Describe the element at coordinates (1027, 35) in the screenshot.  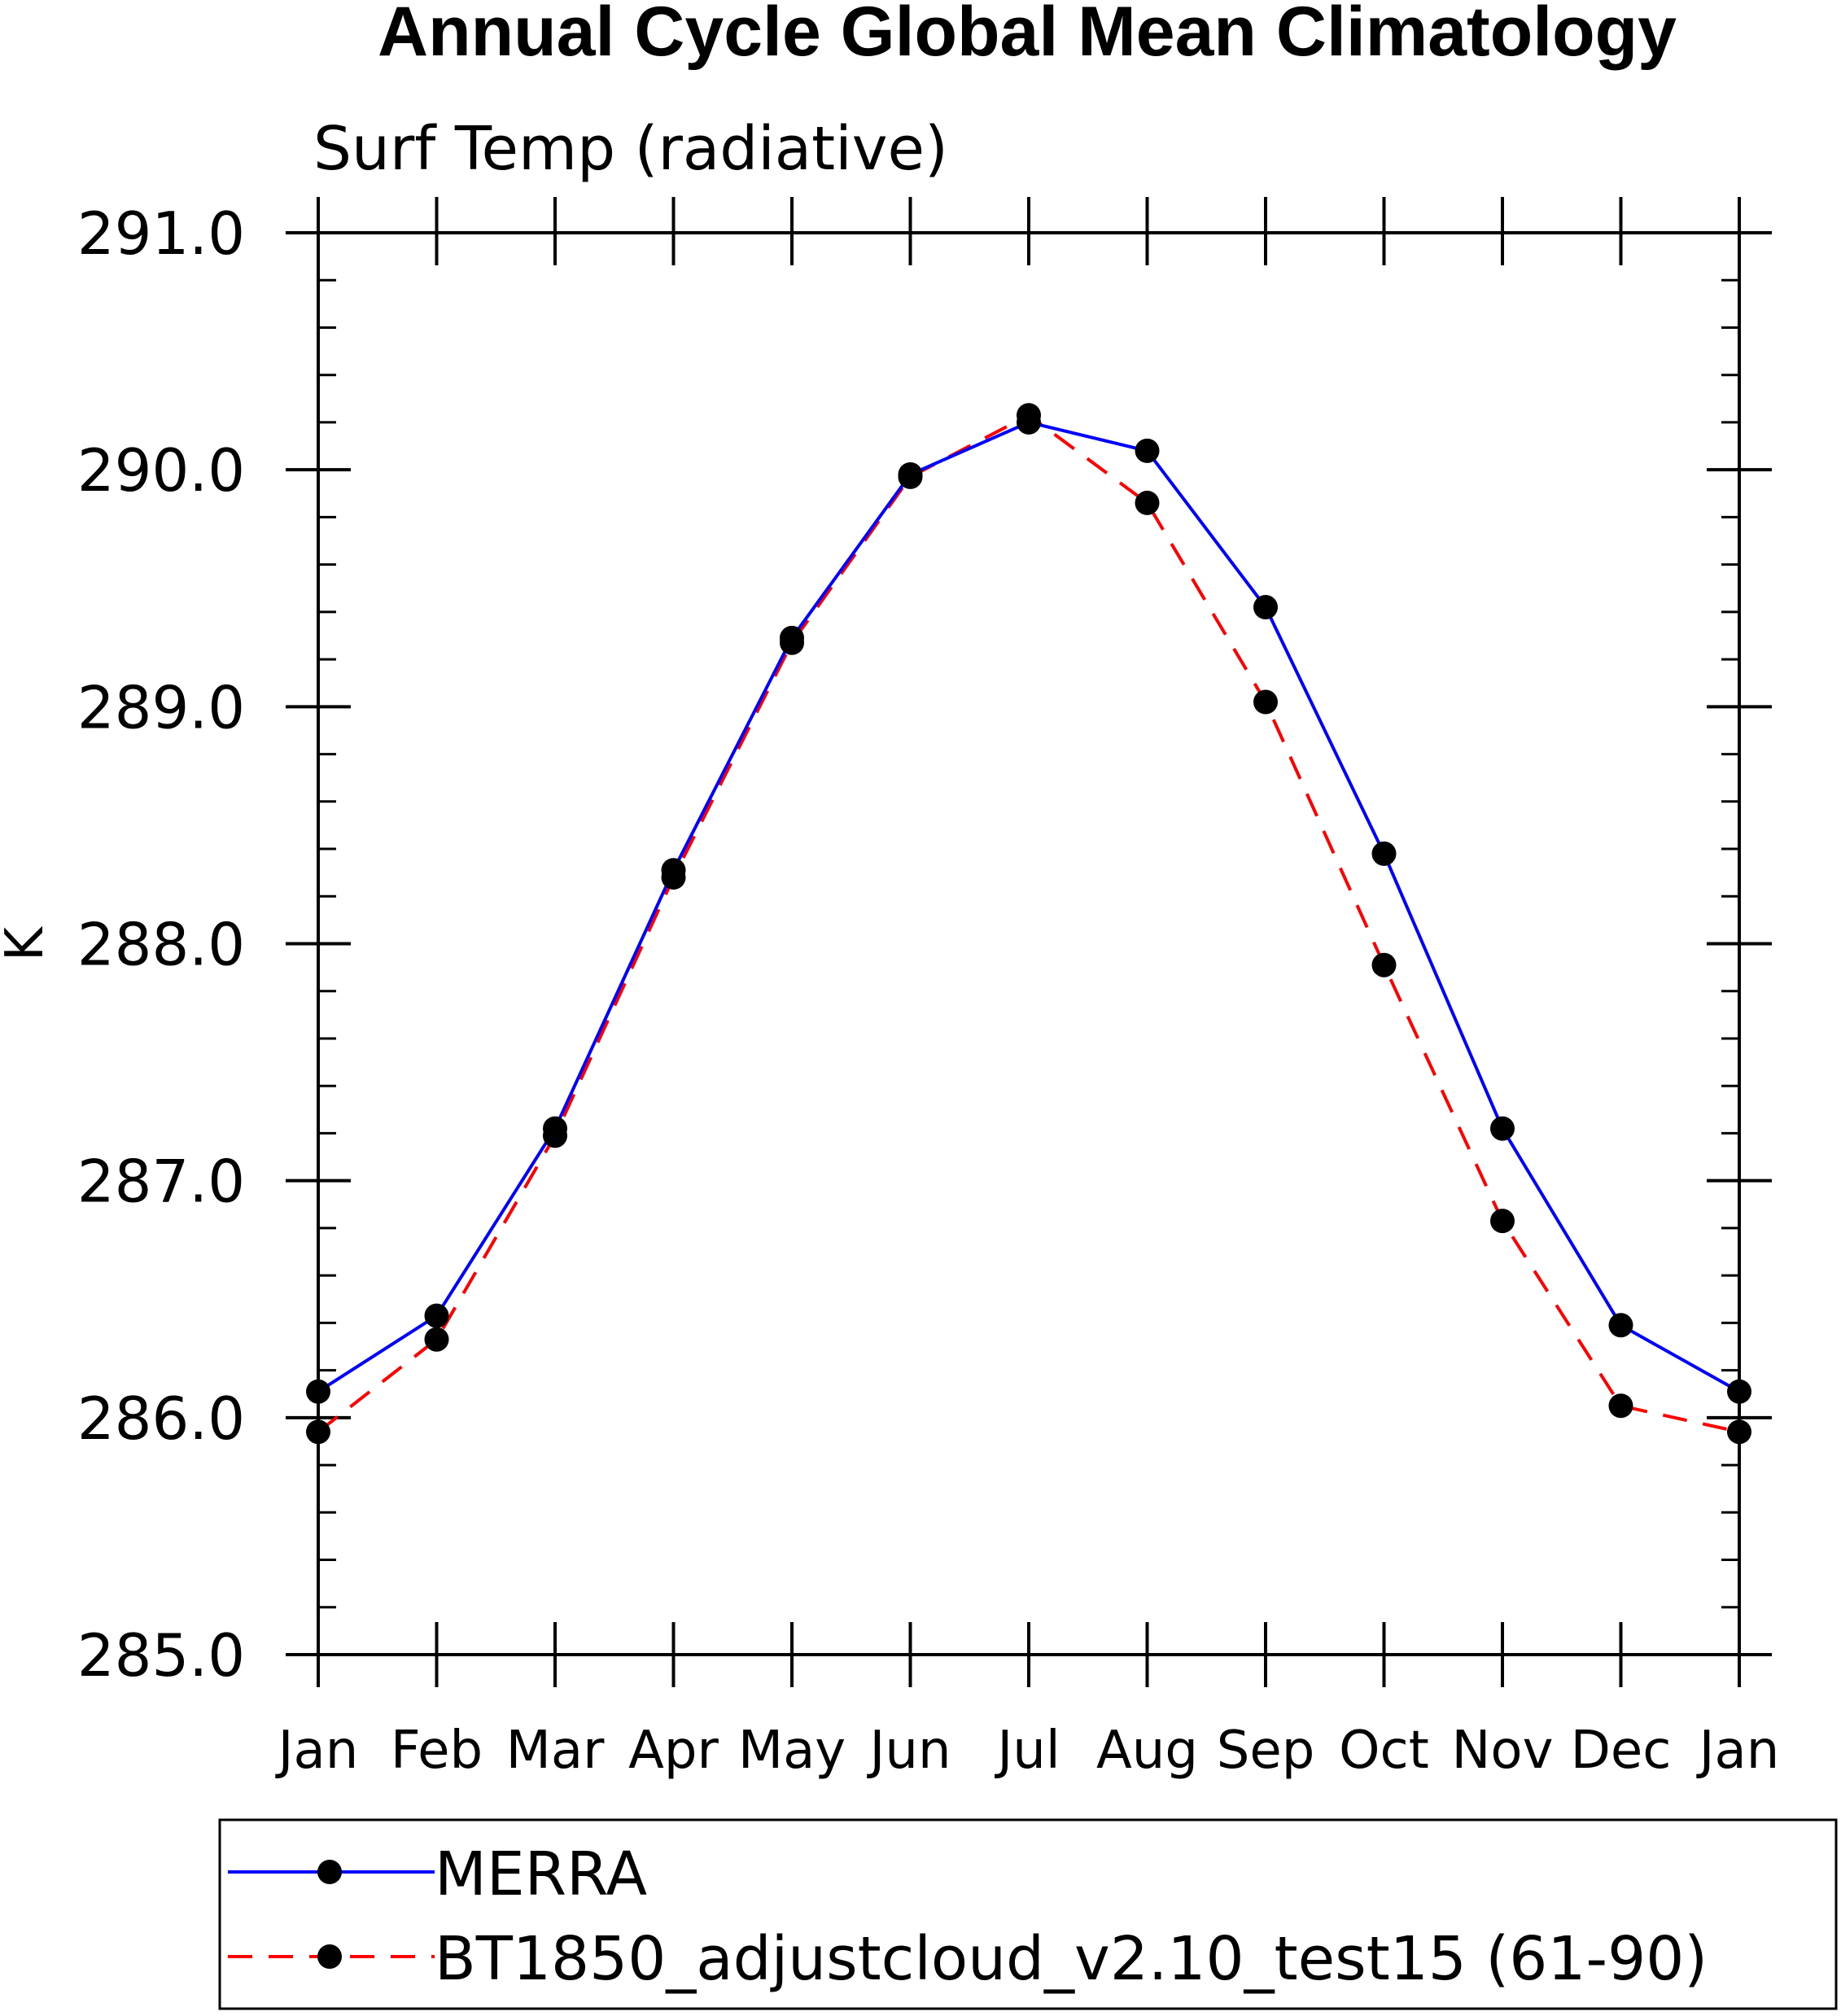
I see `chart-title: Annual Cycle Global Mean Climatology` at that location.